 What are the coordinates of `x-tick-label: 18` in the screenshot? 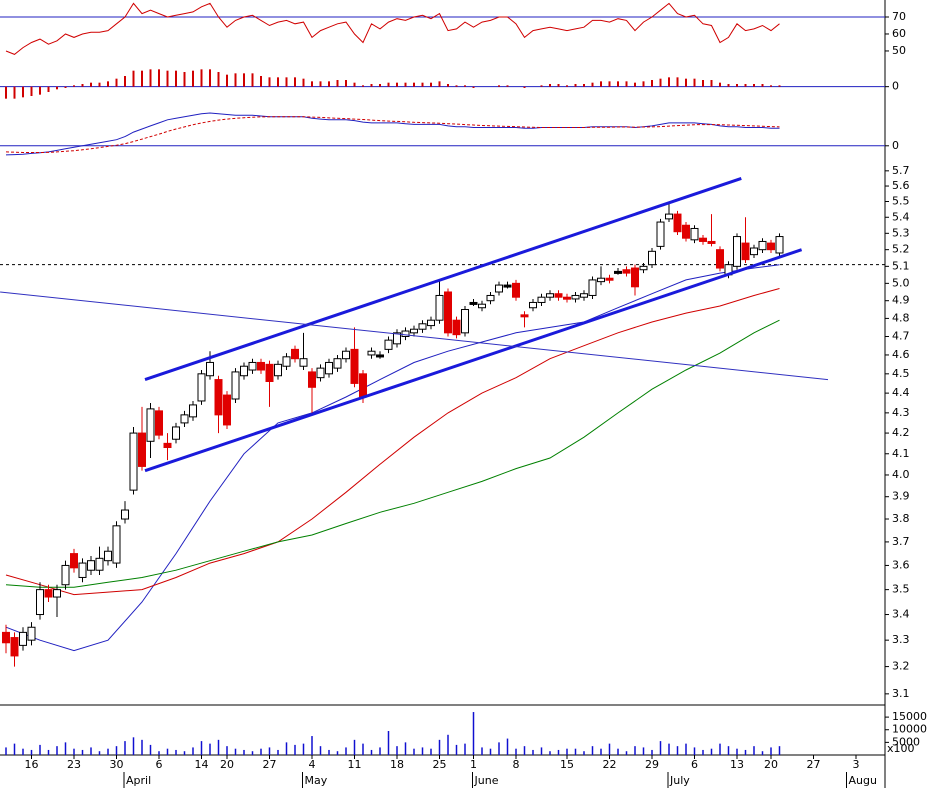 It's located at (397, 764).